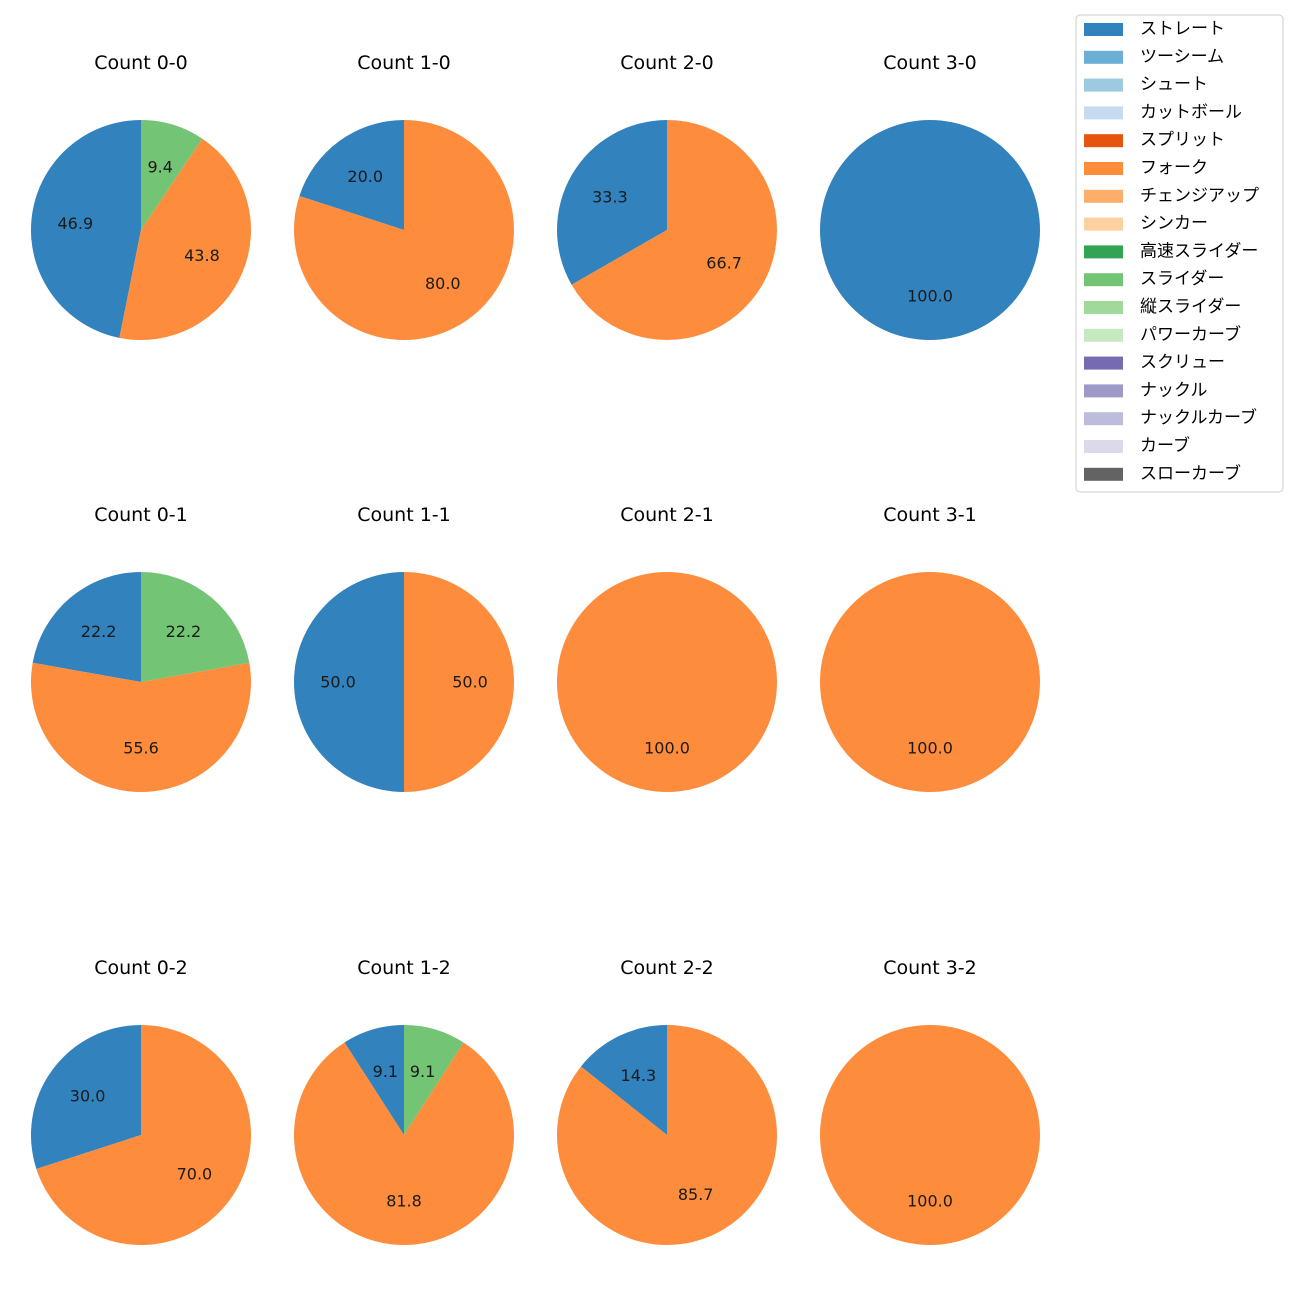  Describe the element at coordinates (1190, 473) in the screenshot. I see `legend-label: スローカーブ` at that location.